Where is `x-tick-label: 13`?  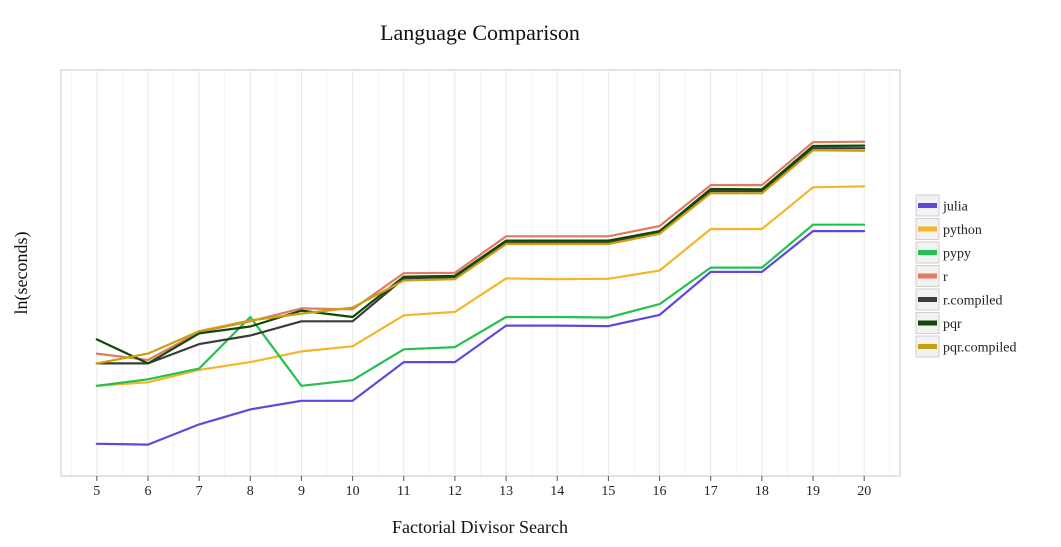 x-tick-label: 13 is located at coordinates (506, 491).